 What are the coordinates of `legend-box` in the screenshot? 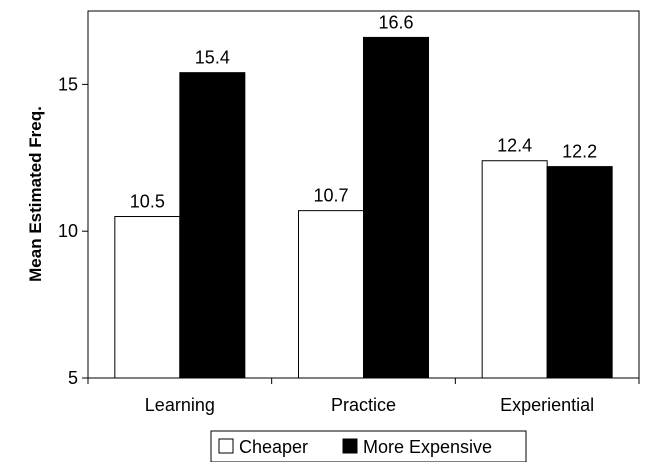 It's located at (368, 446).